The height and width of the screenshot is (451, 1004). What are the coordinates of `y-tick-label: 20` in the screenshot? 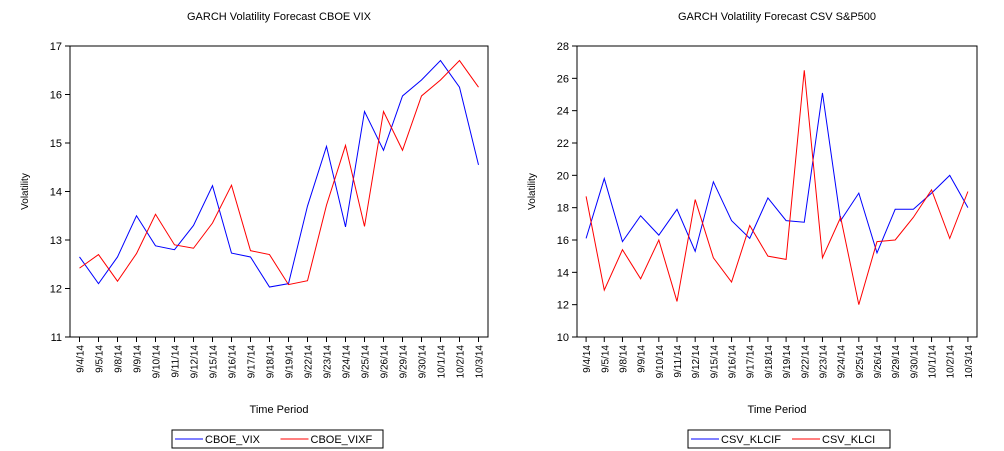 It's located at (563, 176).